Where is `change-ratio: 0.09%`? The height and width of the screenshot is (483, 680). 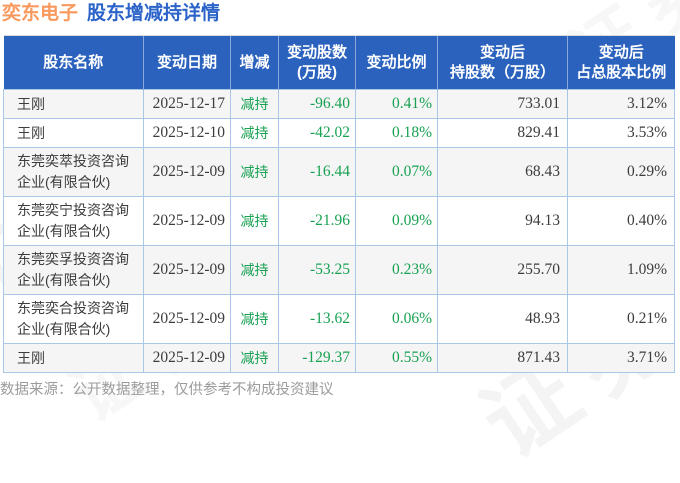
change-ratio: 0.09% is located at coordinates (396, 221).